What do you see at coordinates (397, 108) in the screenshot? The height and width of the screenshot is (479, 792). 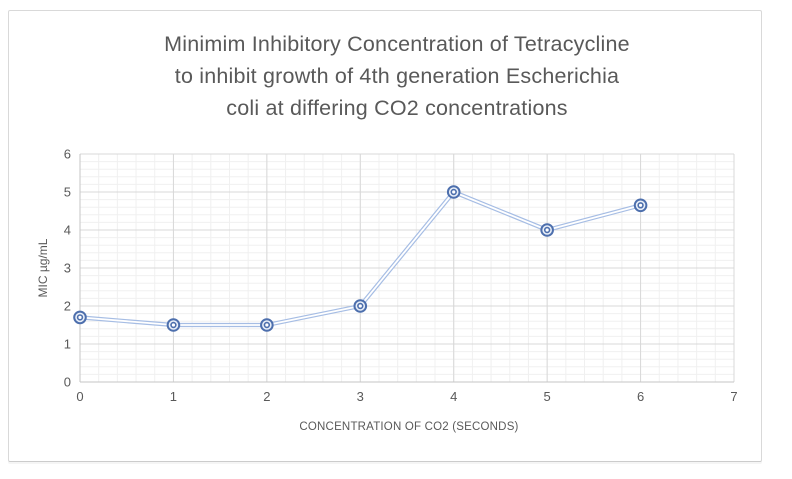 I see `chart-title-line-3: coli at differing CO2 concentrations` at bounding box center [397, 108].